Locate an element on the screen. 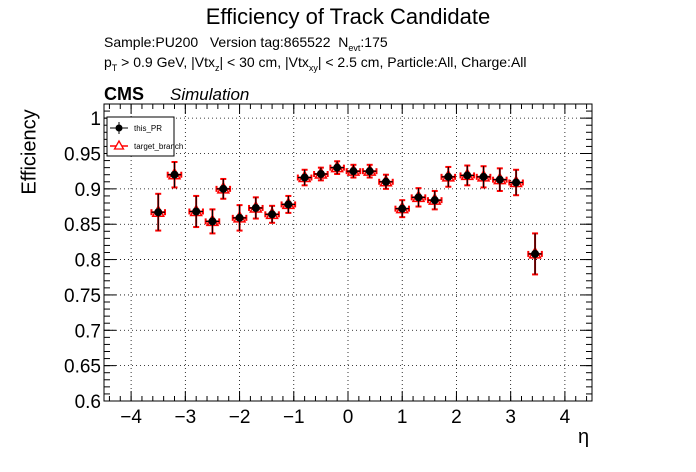  simulation-label: Simulation is located at coordinates (210, 94).